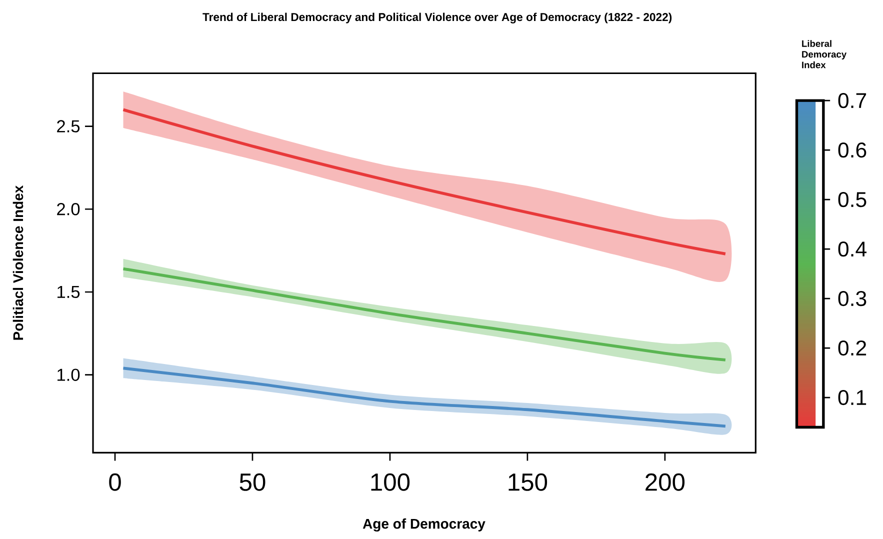 The image size is (883, 539). Describe the element at coordinates (852, 398) in the screenshot. I see `color-bar-label: 0.1` at that location.